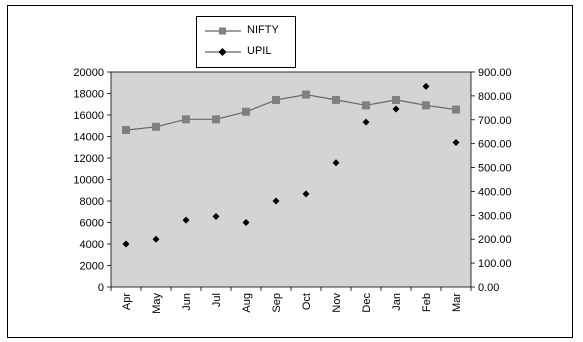 This screenshot has width=583, height=342. What do you see at coordinates (88, 116) in the screenshot?
I see `y-left-tick-label: 16000` at bounding box center [88, 116].